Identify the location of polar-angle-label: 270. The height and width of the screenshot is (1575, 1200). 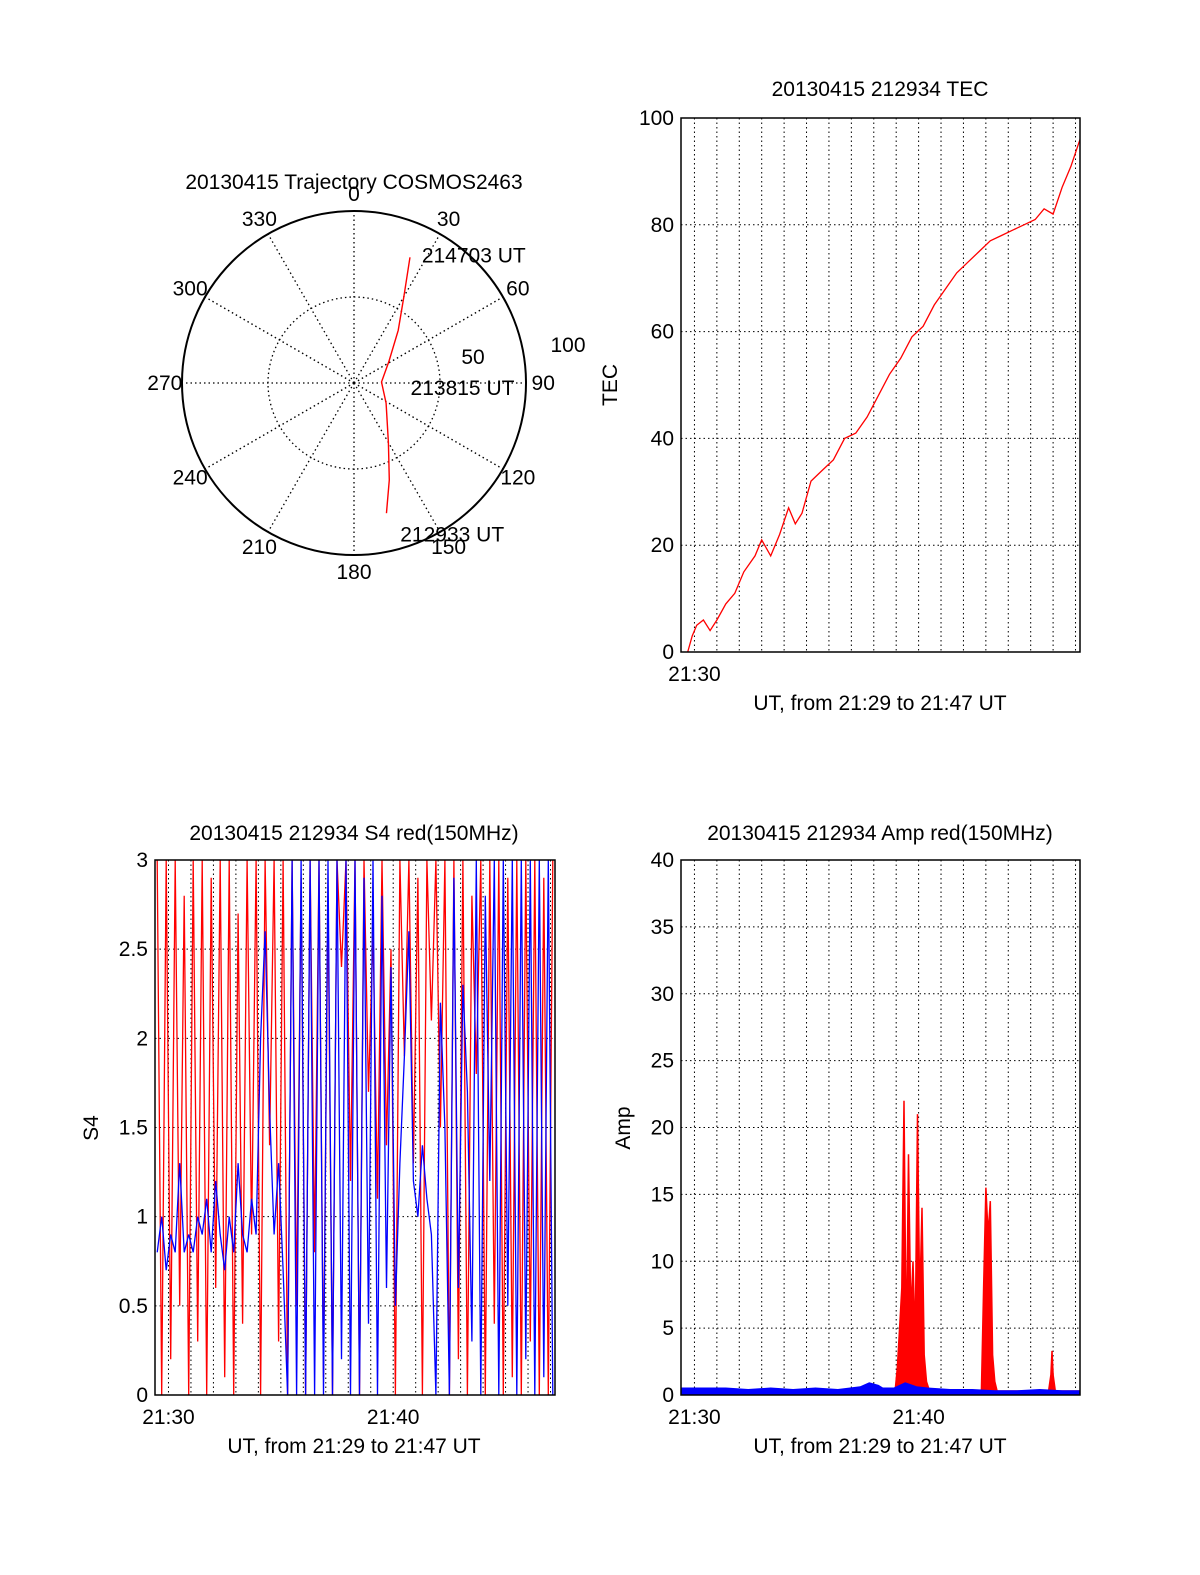
(164, 383).